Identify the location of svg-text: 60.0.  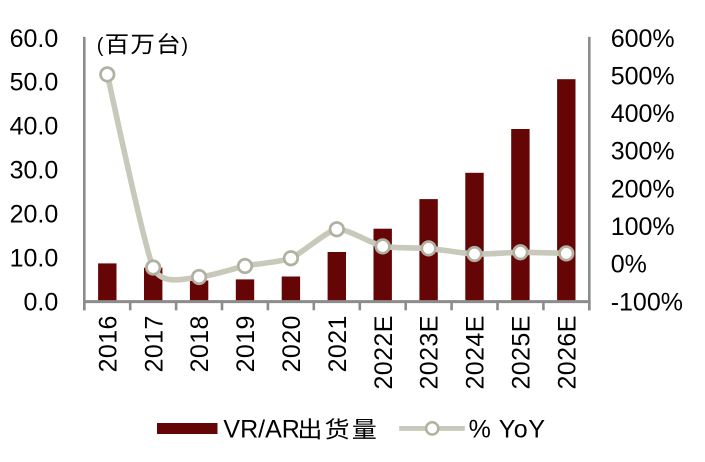
(34, 39).